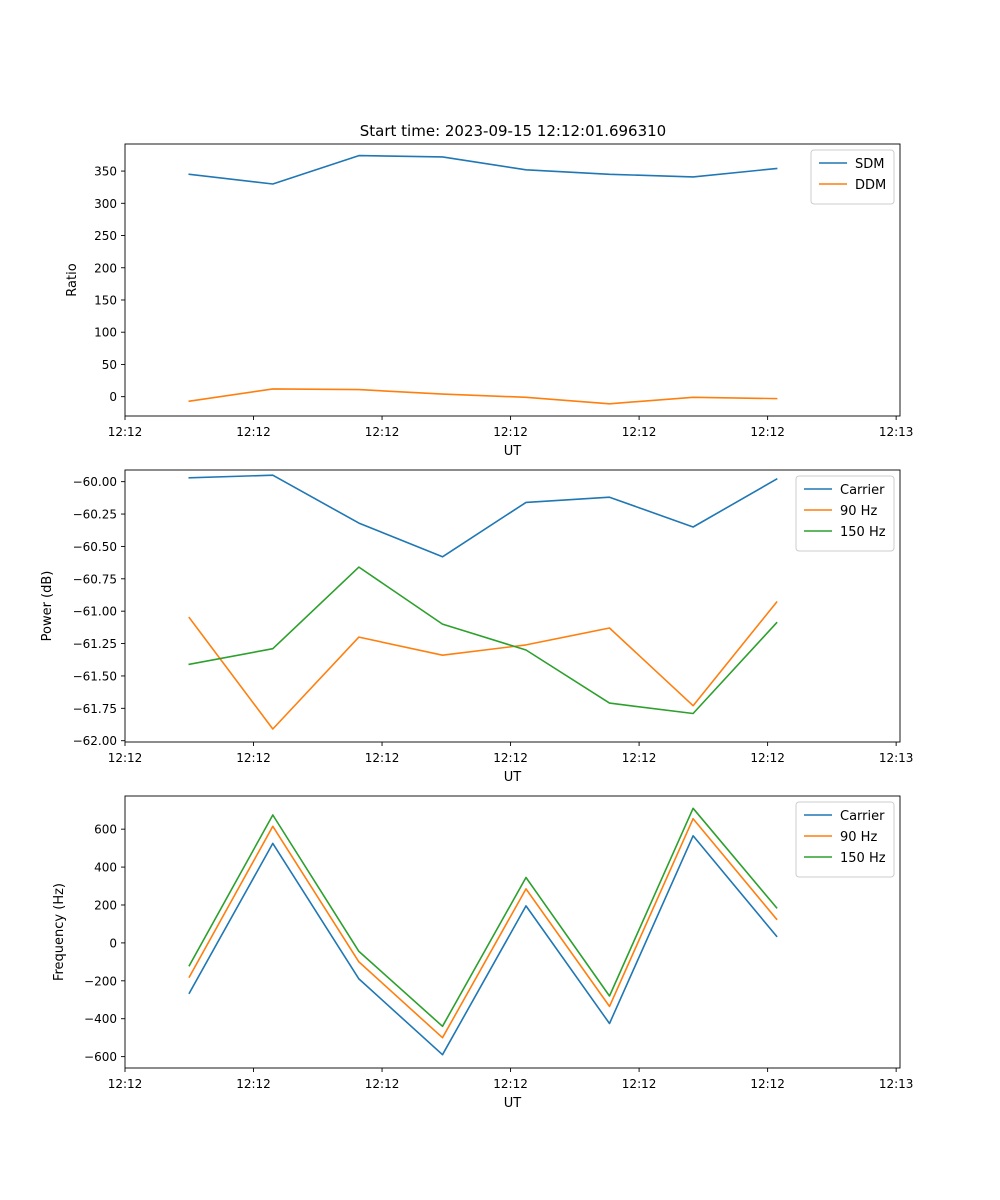 Image resolution: width=1000 pixels, height=1200 pixels. What do you see at coordinates (105, 204) in the screenshot?
I see `y-tick-label: 300` at bounding box center [105, 204].